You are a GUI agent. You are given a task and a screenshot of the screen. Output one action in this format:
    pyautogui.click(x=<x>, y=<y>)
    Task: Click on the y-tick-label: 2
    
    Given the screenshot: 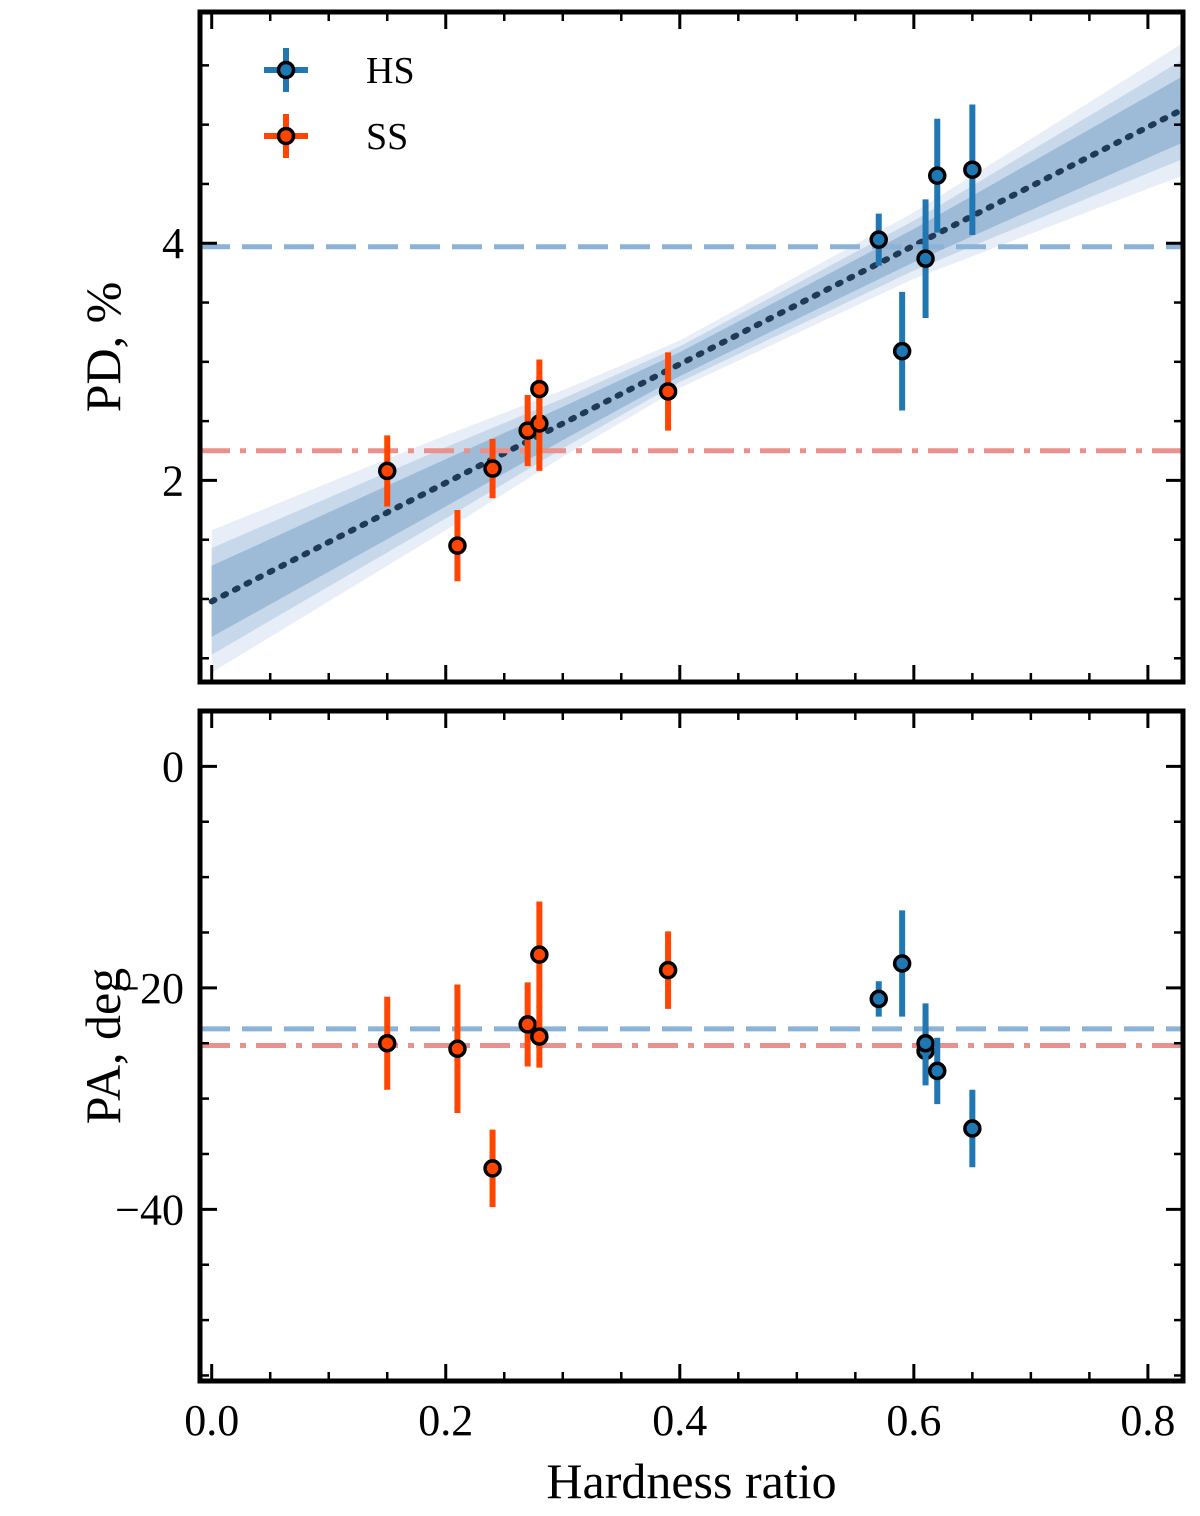 What is the action you would take?
    pyautogui.click(x=173, y=480)
    